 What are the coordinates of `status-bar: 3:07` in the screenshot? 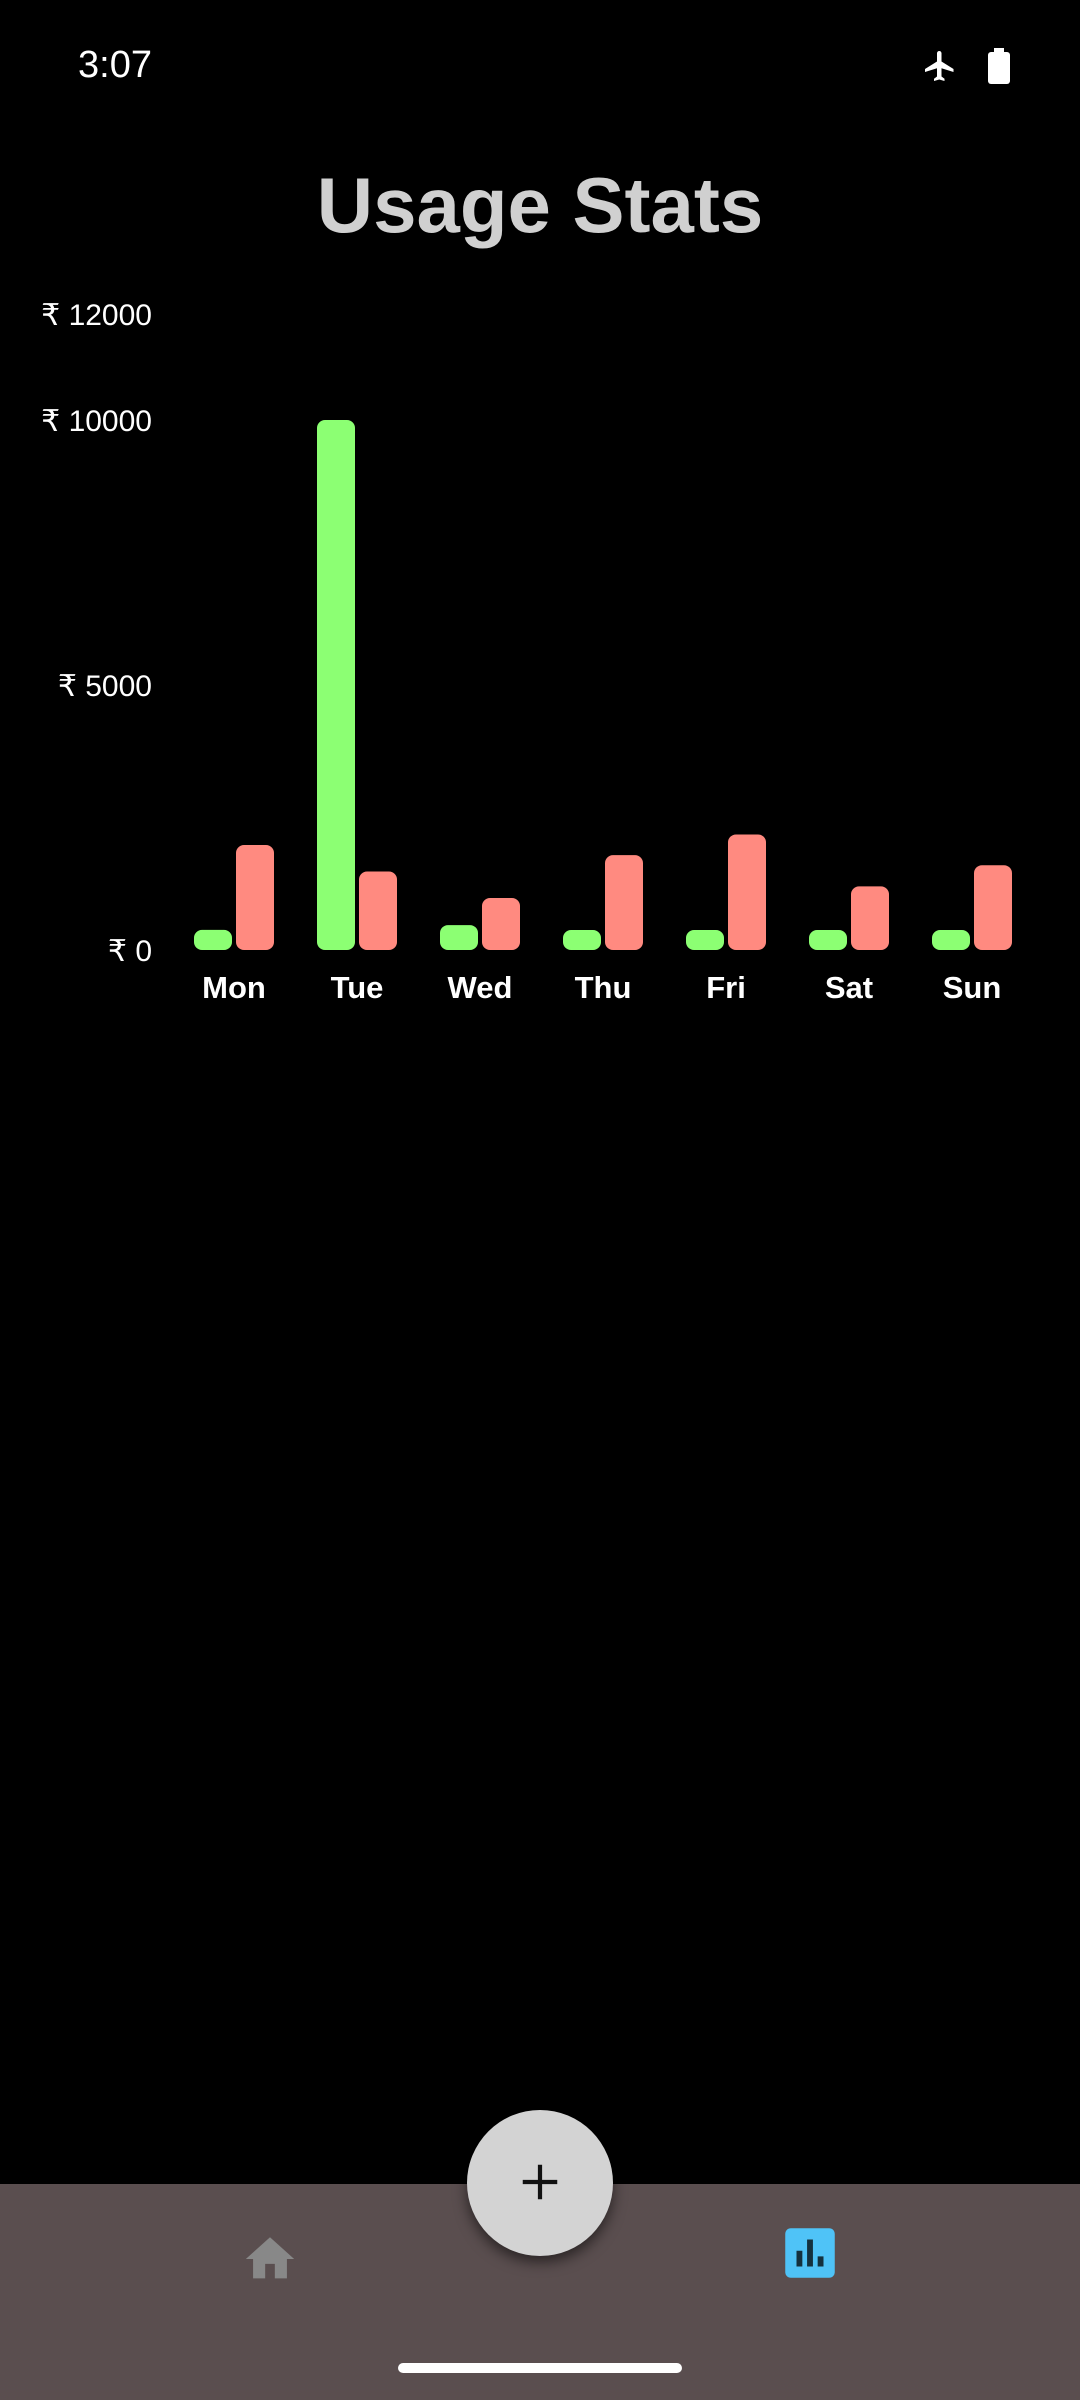 It's located at (540, 65).